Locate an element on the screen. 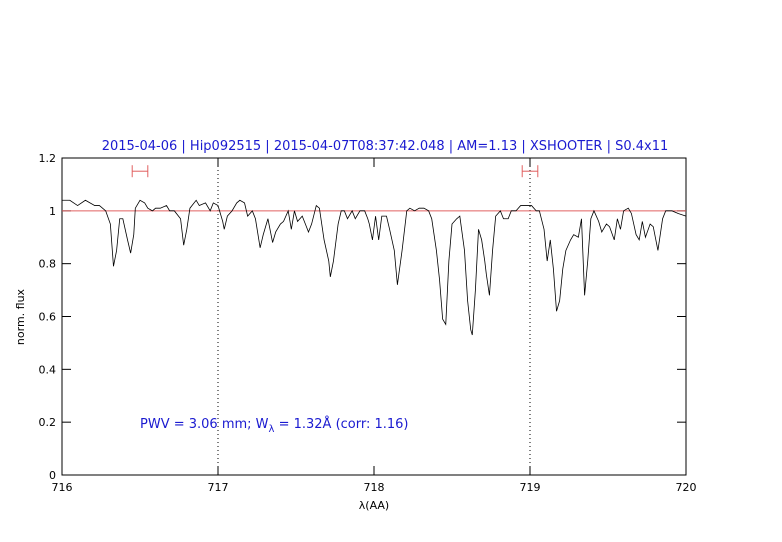  y-tick-label: 1.2 is located at coordinates (48, 158).